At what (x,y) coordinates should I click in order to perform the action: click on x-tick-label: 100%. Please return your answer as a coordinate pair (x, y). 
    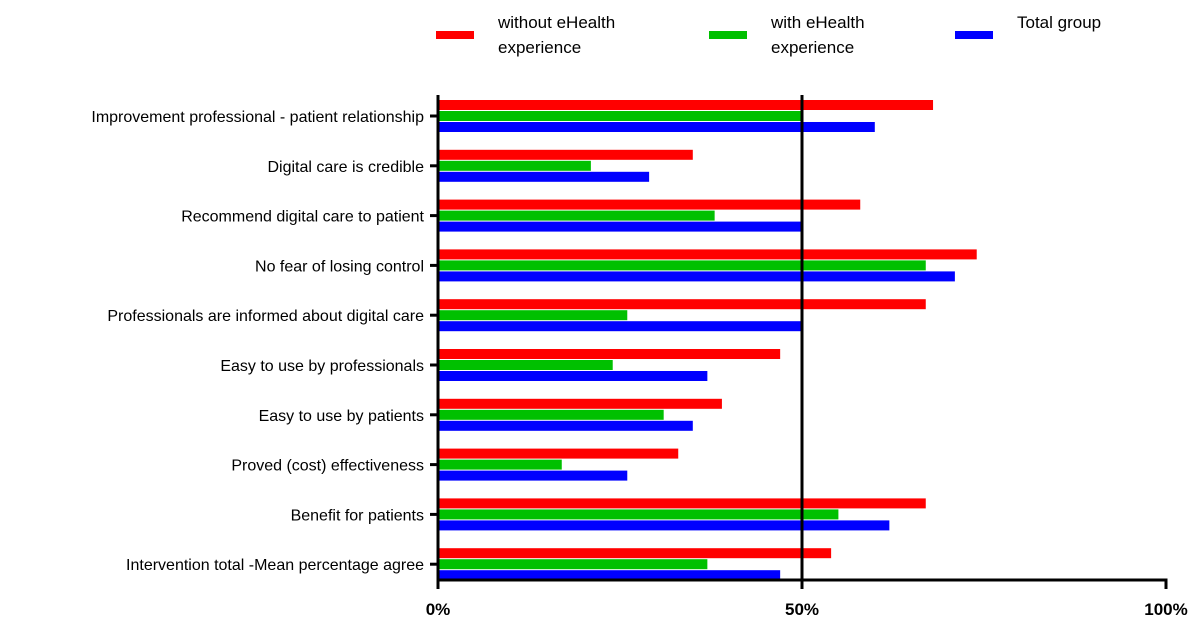
    Looking at the image, I should click on (1165, 609).